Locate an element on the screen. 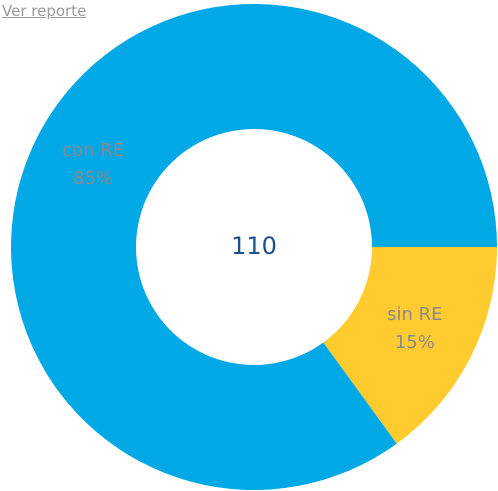 The image size is (498, 491). center-total: 110 is located at coordinates (254, 246).